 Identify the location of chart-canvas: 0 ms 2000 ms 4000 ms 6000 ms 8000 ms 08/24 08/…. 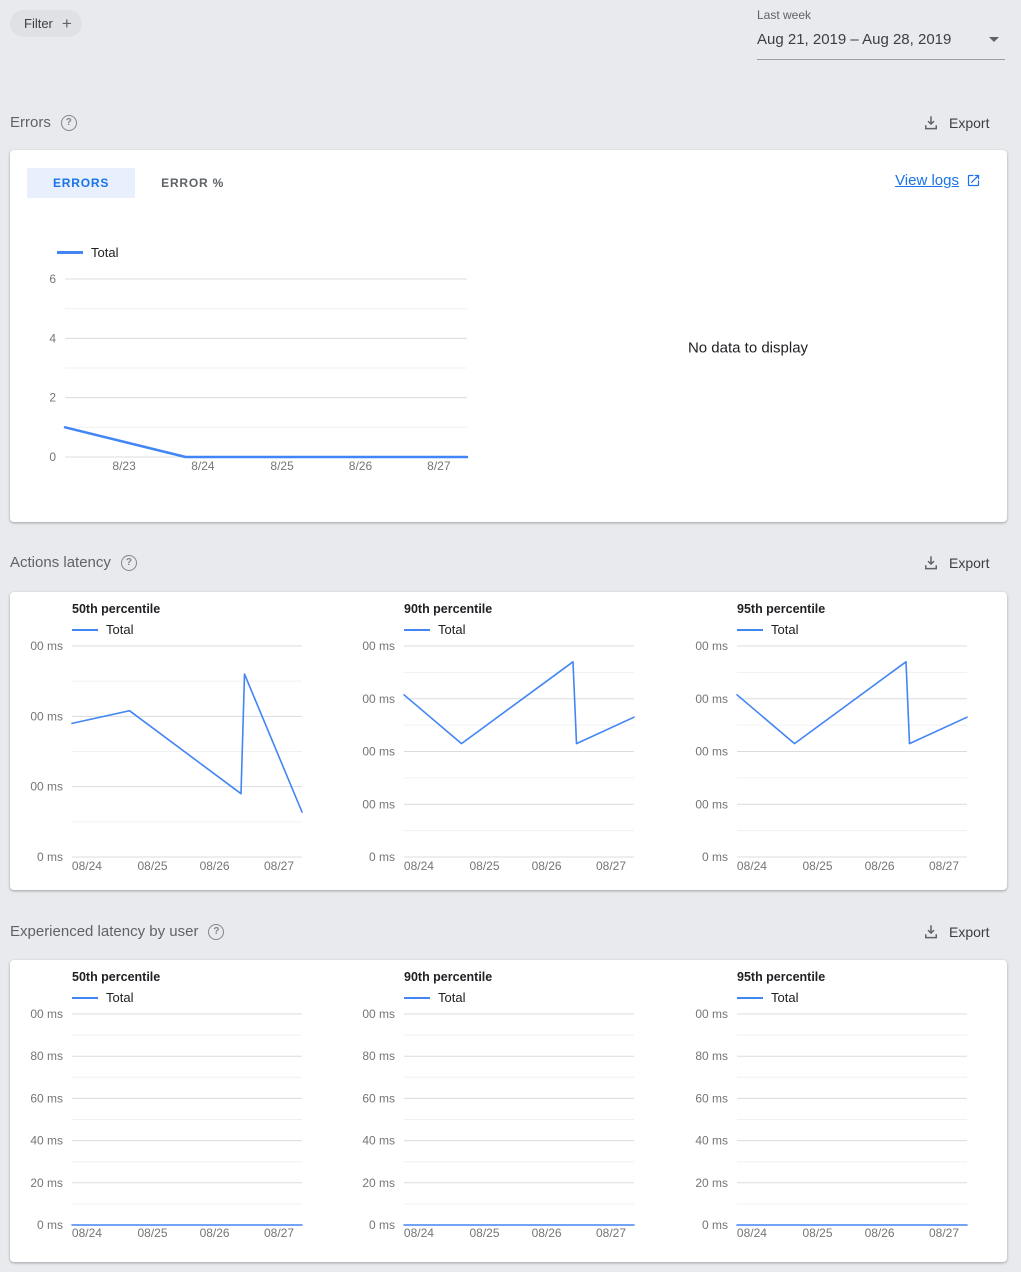
(831, 756).